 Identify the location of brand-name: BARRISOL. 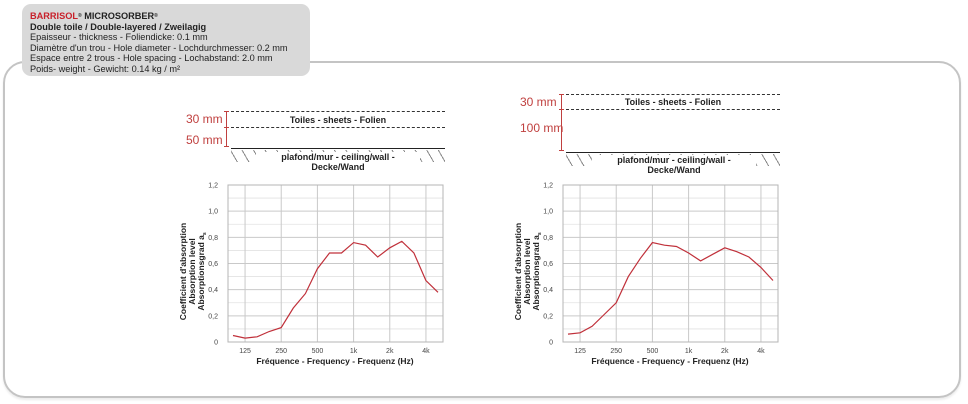
(54, 16).